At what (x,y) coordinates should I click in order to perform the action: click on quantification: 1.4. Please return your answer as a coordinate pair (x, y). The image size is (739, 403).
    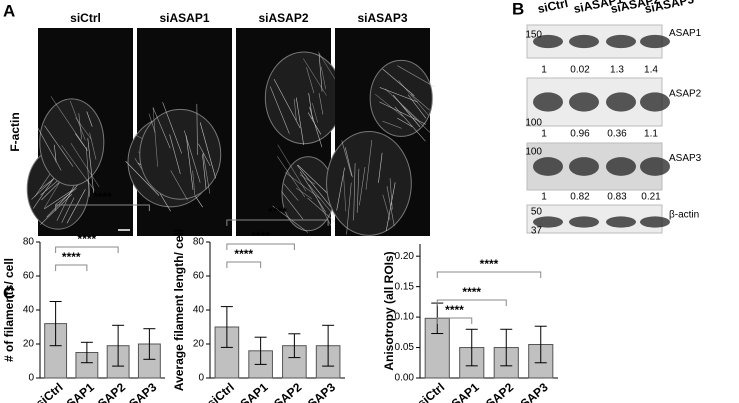
    Looking at the image, I should click on (651, 70).